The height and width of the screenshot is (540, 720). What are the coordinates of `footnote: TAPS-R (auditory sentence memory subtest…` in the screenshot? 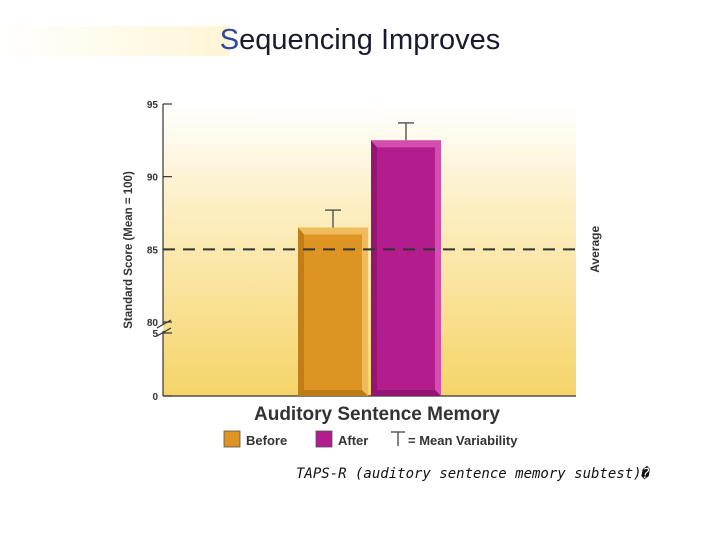 It's located at (473, 474).